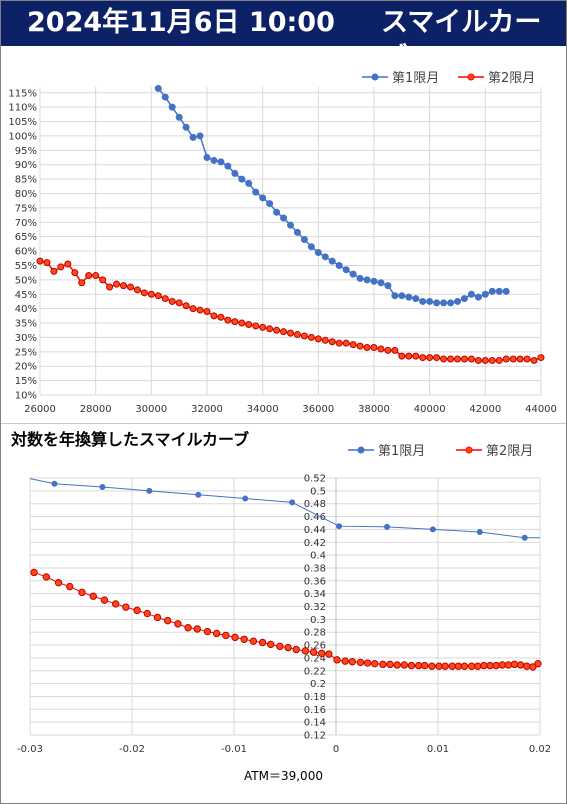 This screenshot has width=567, height=804. What do you see at coordinates (375, 77) in the screenshot?
I see `chart1-legend-marker` at bounding box center [375, 77].